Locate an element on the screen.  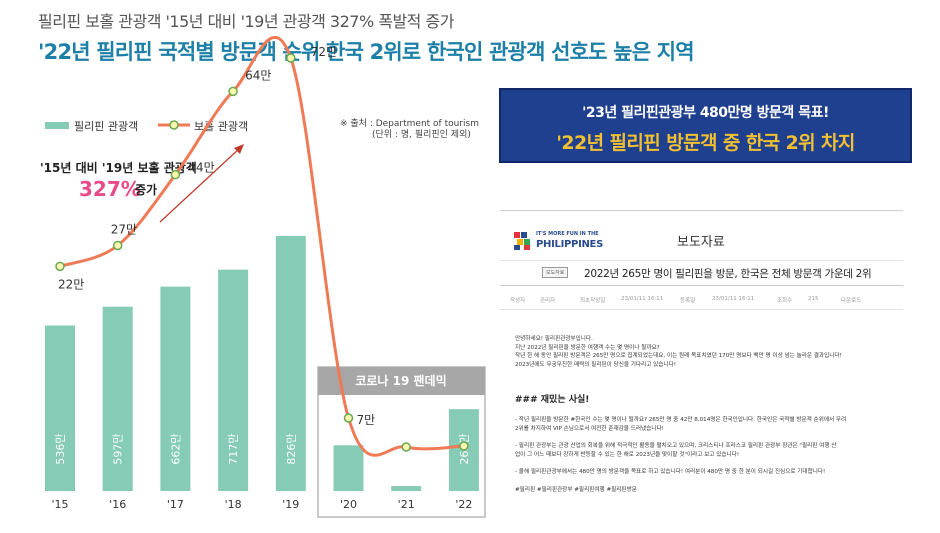
x-tick-label: '22 is located at coordinates (463, 504).